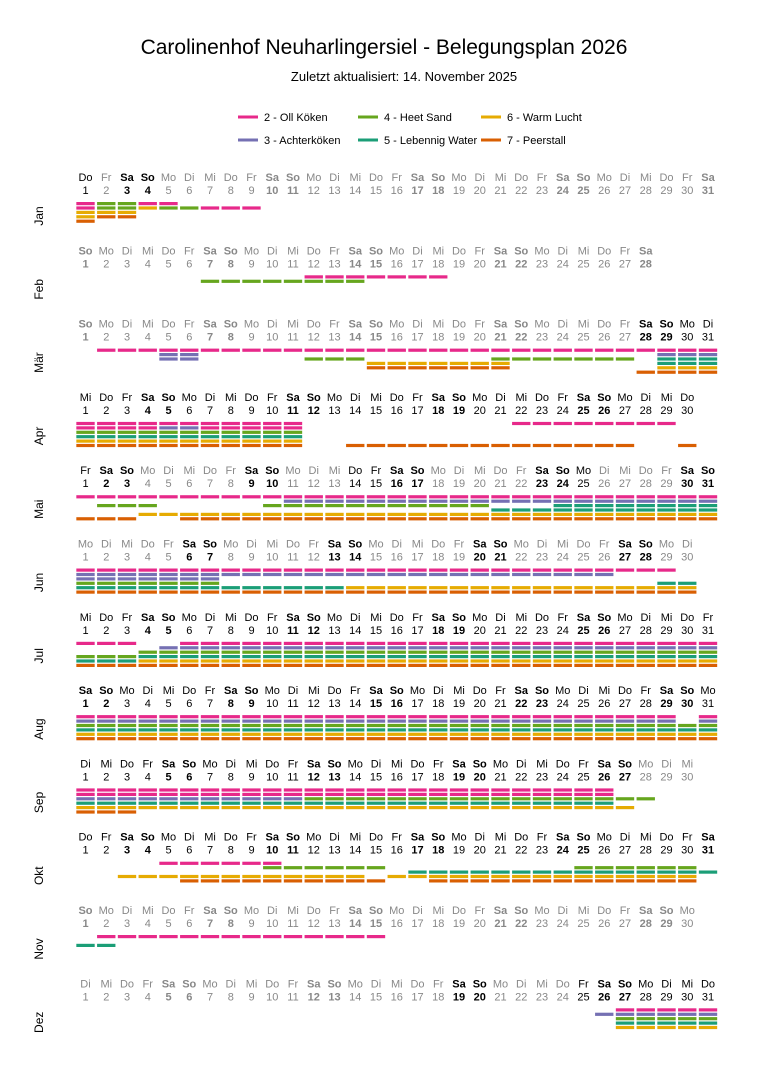 The height and width of the screenshot is (1086, 768). What do you see at coordinates (604, 777) in the screenshot?
I see `day-number: 26` at bounding box center [604, 777].